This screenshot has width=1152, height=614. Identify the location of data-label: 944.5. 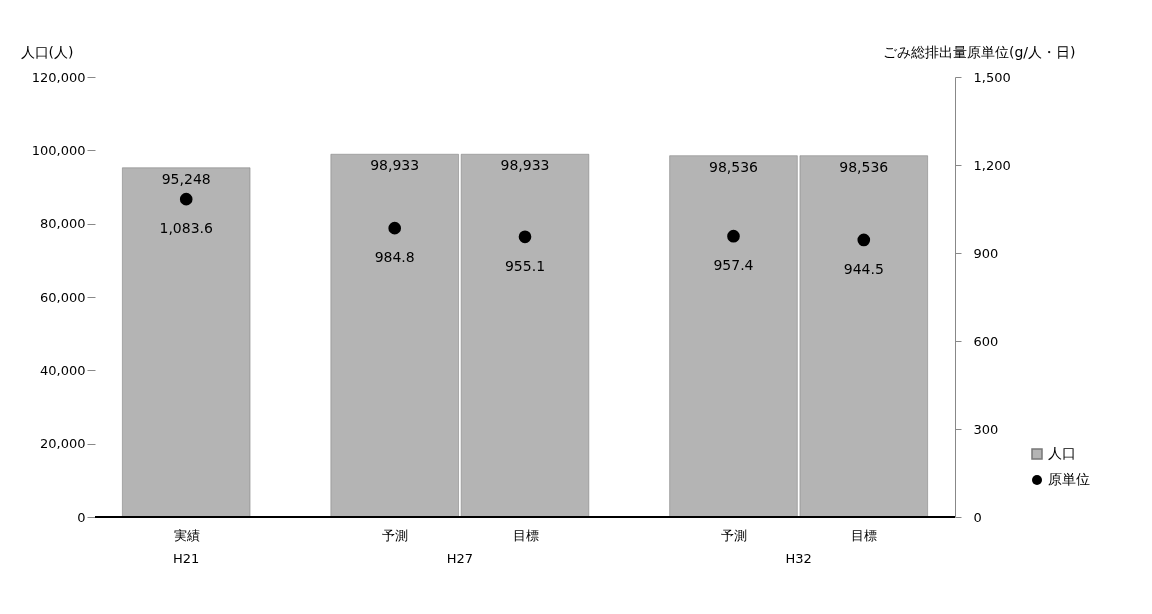
(863, 268).